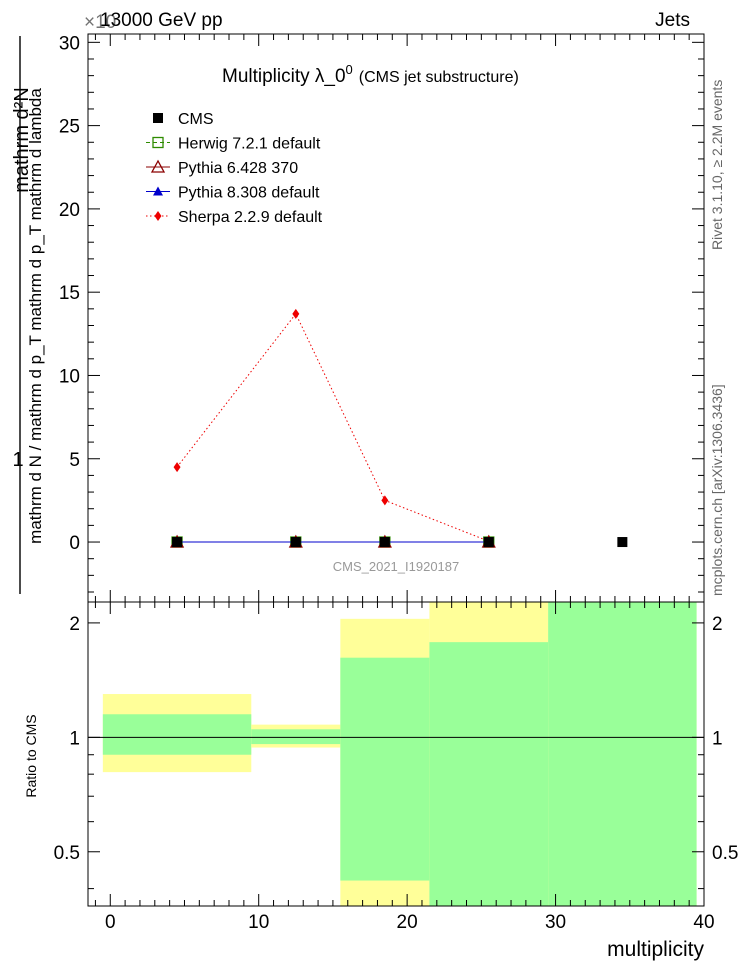  What do you see at coordinates (74, 624) in the screenshot?
I see `ratio-ytick-label: 2` at bounding box center [74, 624].